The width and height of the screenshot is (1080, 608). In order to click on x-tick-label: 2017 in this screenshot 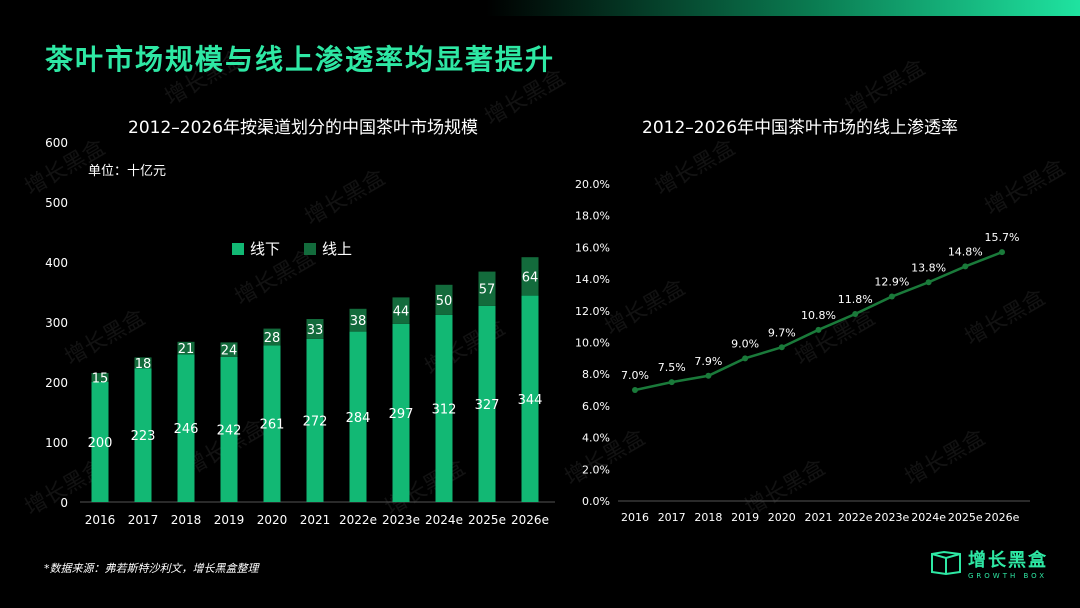, I will do `click(143, 520)`.